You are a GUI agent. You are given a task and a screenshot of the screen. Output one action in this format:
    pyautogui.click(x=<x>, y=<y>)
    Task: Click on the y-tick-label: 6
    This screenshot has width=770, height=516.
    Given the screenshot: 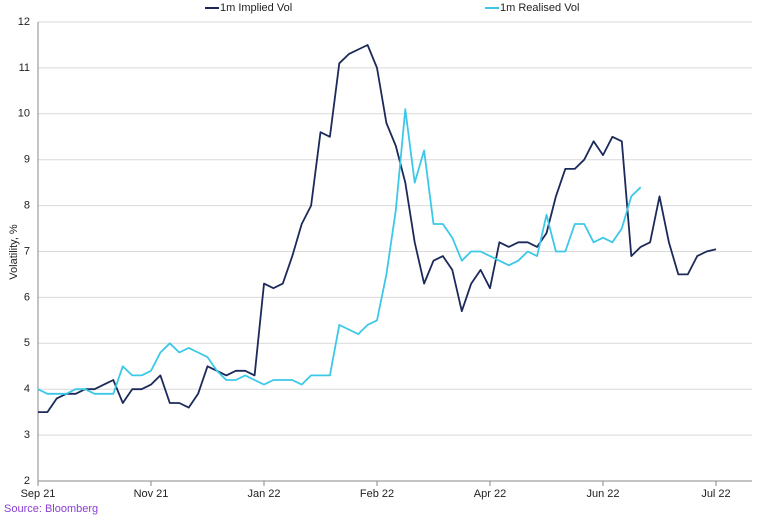 What is the action you would take?
    pyautogui.click(x=27, y=297)
    